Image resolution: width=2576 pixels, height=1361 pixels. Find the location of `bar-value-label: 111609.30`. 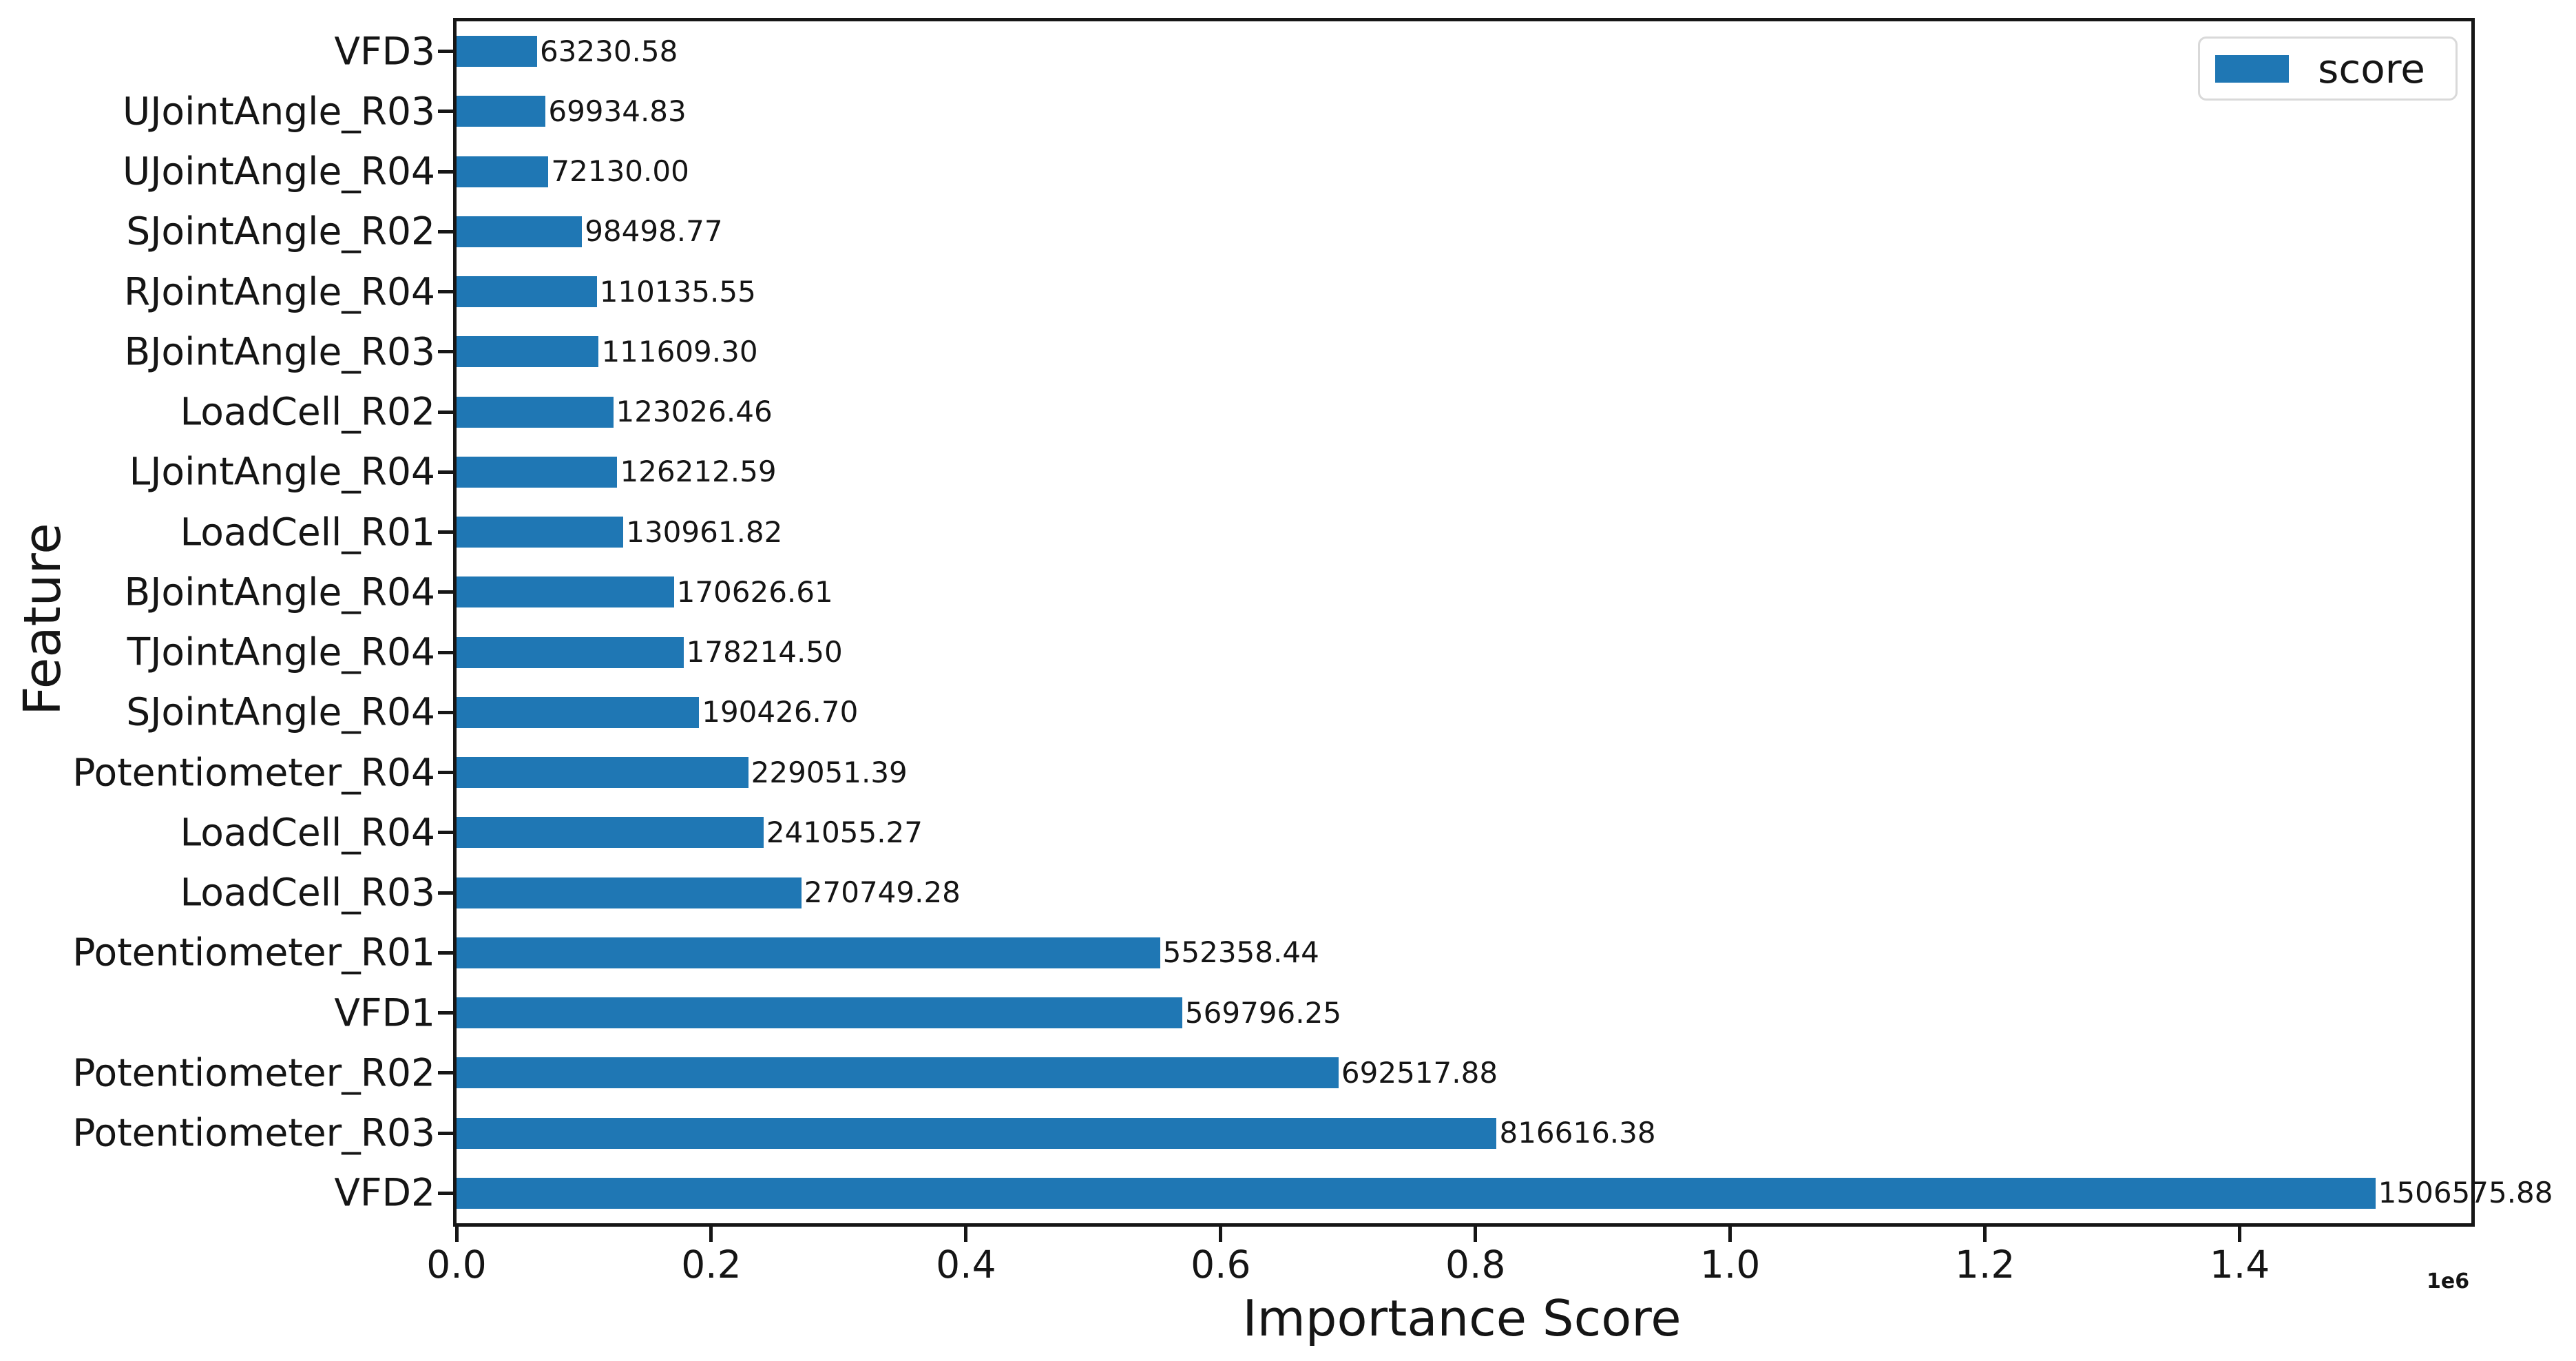

bar-value-label: 111609.30 is located at coordinates (679, 351).